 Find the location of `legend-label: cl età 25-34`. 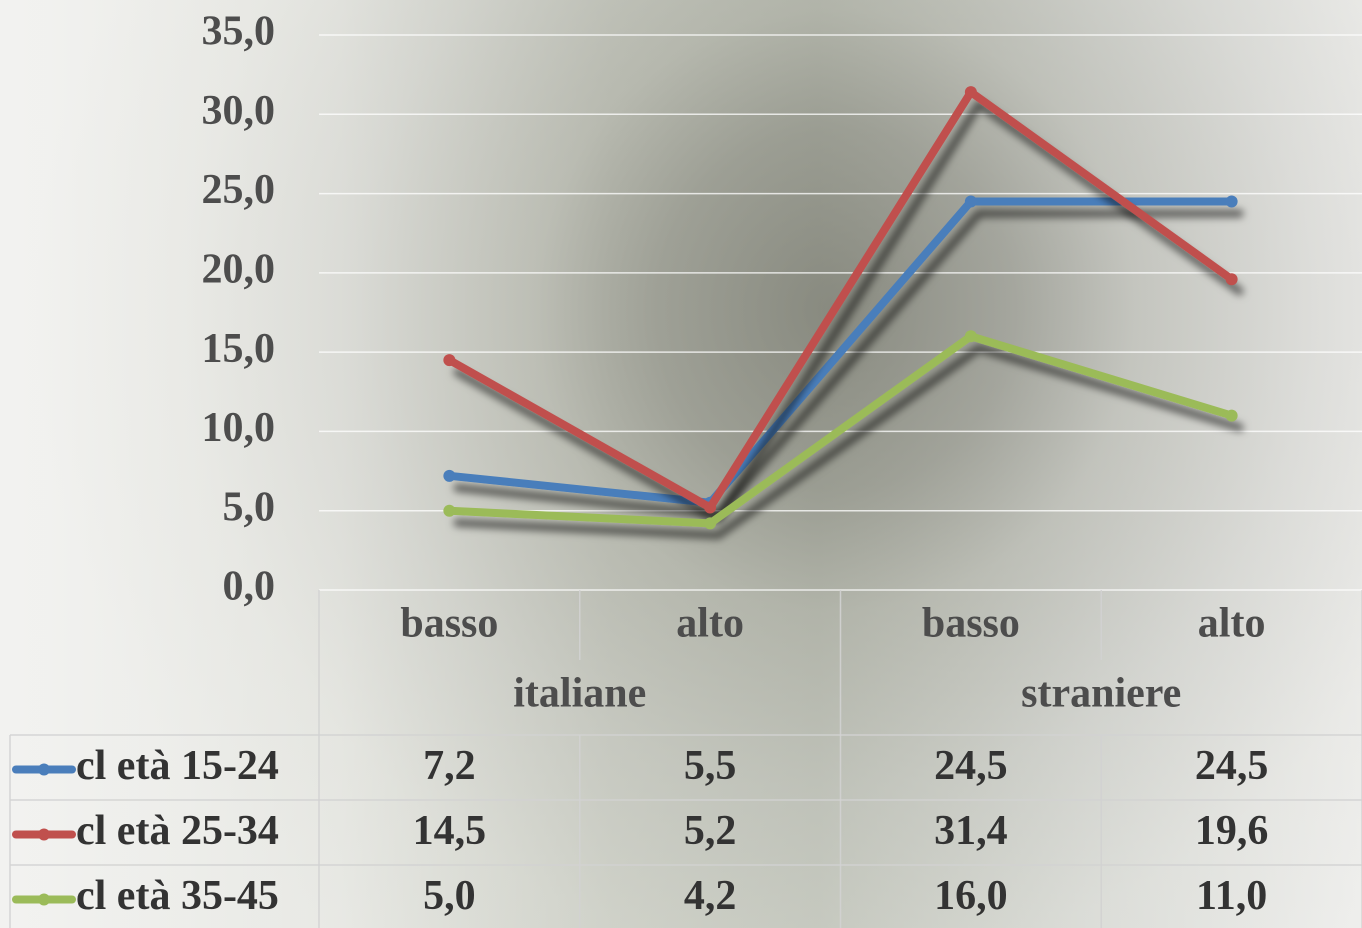

legend-label: cl età 25-34 is located at coordinates (177, 831).